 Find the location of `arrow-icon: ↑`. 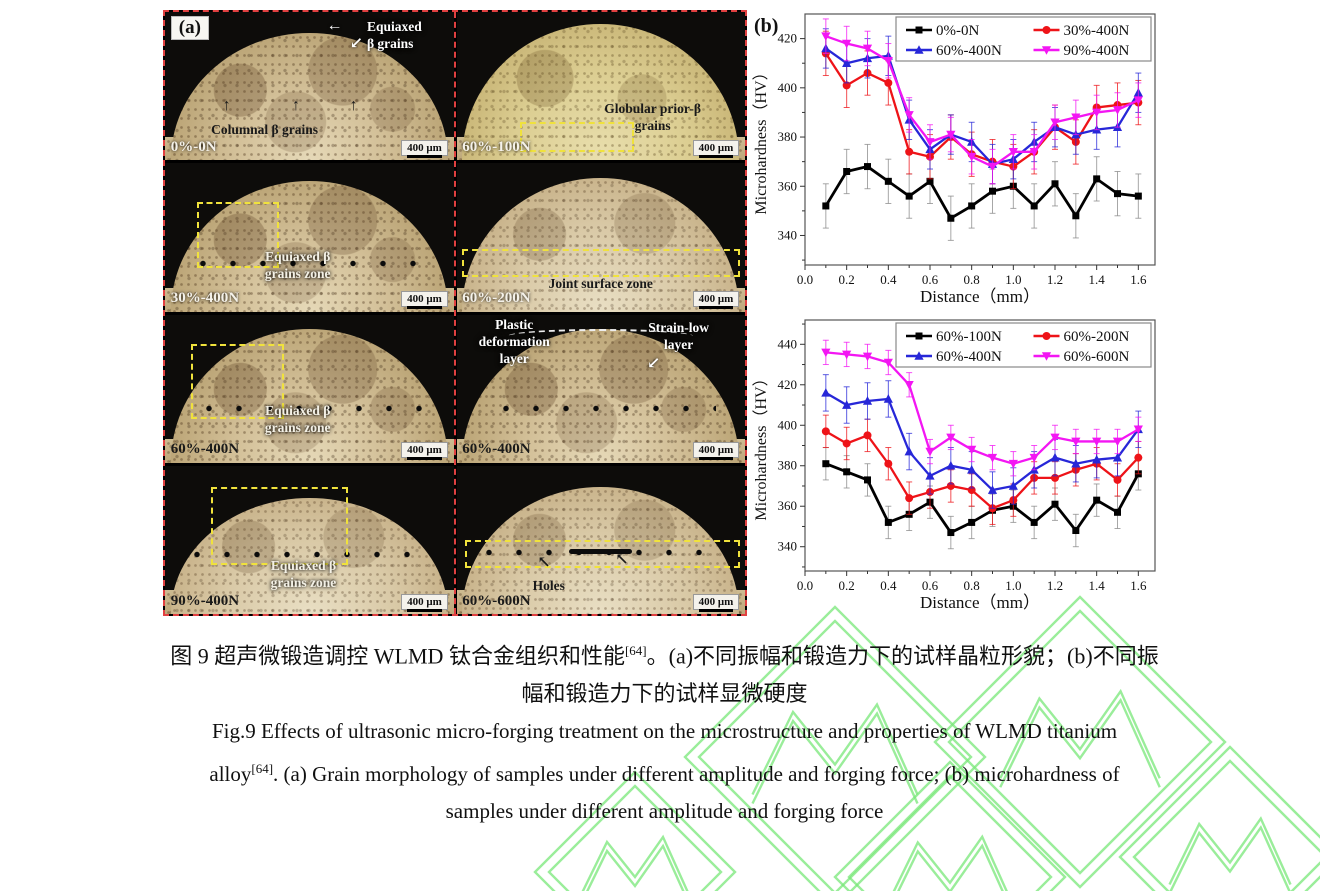

arrow-icon: ↑ is located at coordinates (295, 105).